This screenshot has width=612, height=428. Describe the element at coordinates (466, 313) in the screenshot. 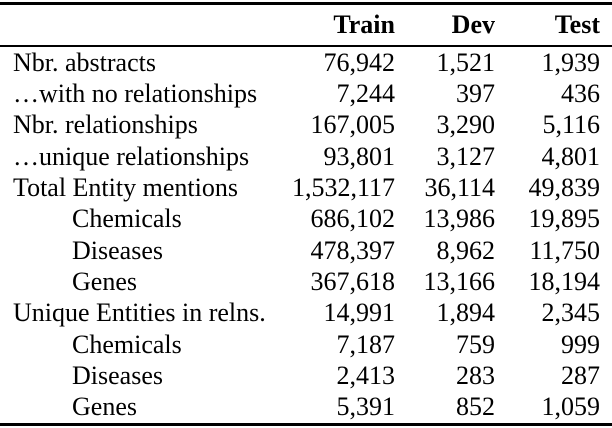

I see `dev-value: 1,894` at that location.